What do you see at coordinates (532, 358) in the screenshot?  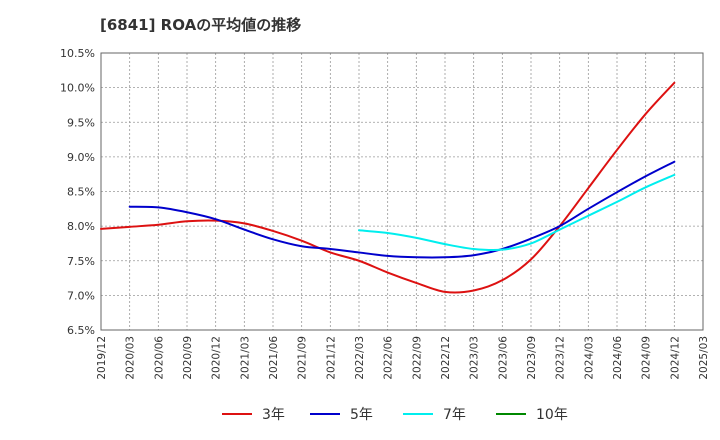 I see `x-tick-label: 2023/09` at bounding box center [532, 358].